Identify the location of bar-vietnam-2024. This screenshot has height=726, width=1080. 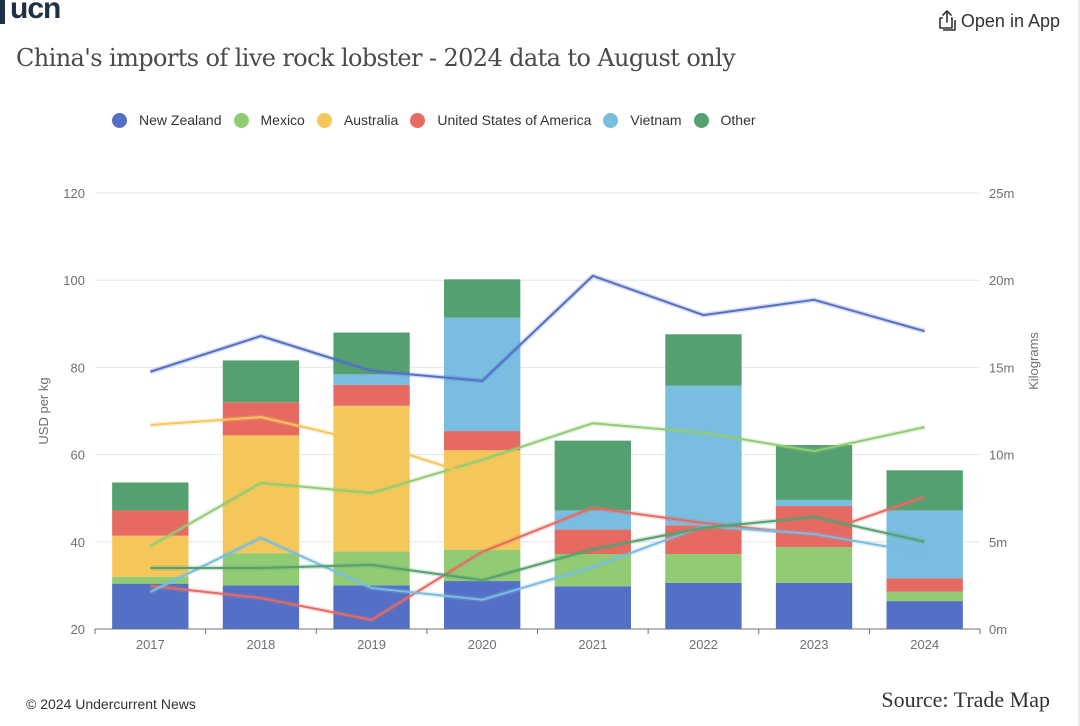
(924, 544).